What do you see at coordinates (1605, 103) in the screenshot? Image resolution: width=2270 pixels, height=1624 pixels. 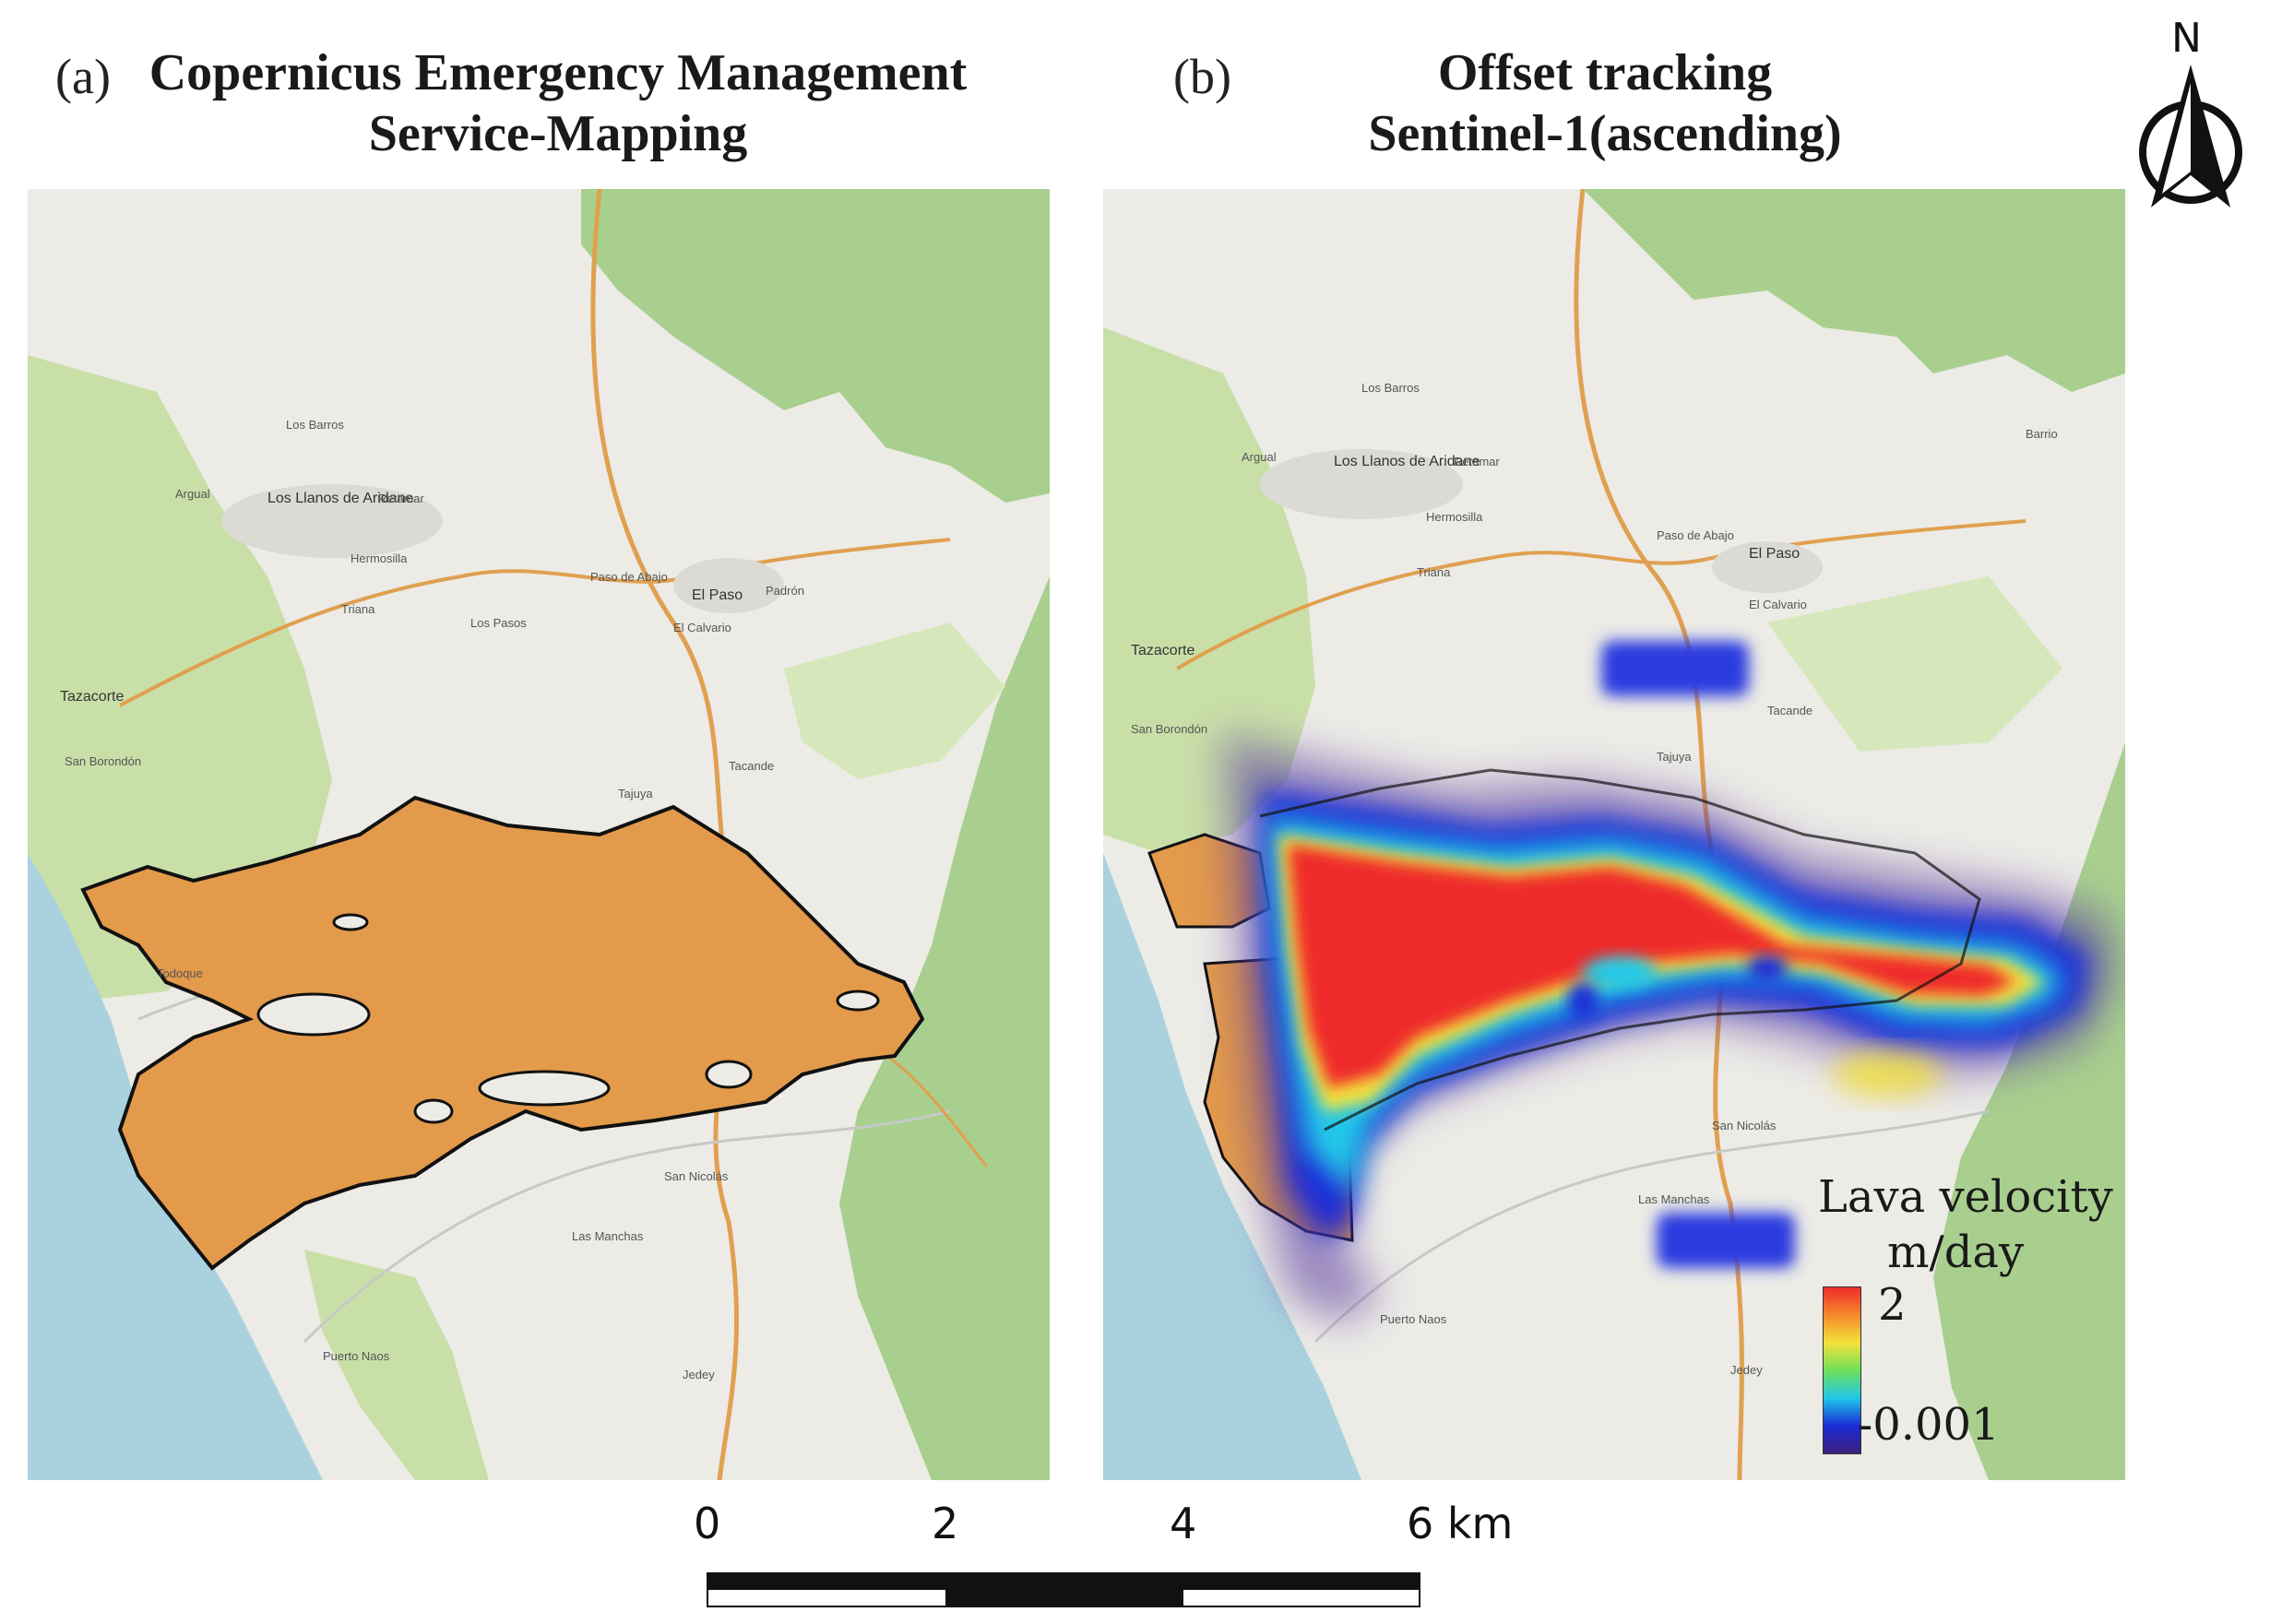 I see `panel-b-title: Offset tracking Sentinel-1(ascending)` at bounding box center [1605, 103].